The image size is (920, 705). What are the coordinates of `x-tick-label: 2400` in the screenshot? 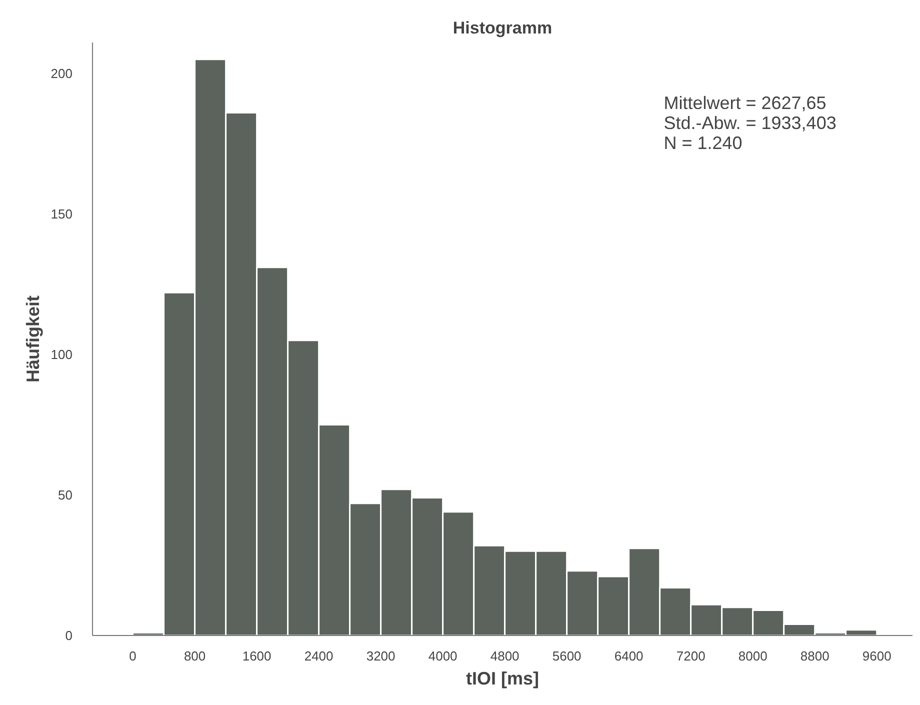 It's located at (319, 656).